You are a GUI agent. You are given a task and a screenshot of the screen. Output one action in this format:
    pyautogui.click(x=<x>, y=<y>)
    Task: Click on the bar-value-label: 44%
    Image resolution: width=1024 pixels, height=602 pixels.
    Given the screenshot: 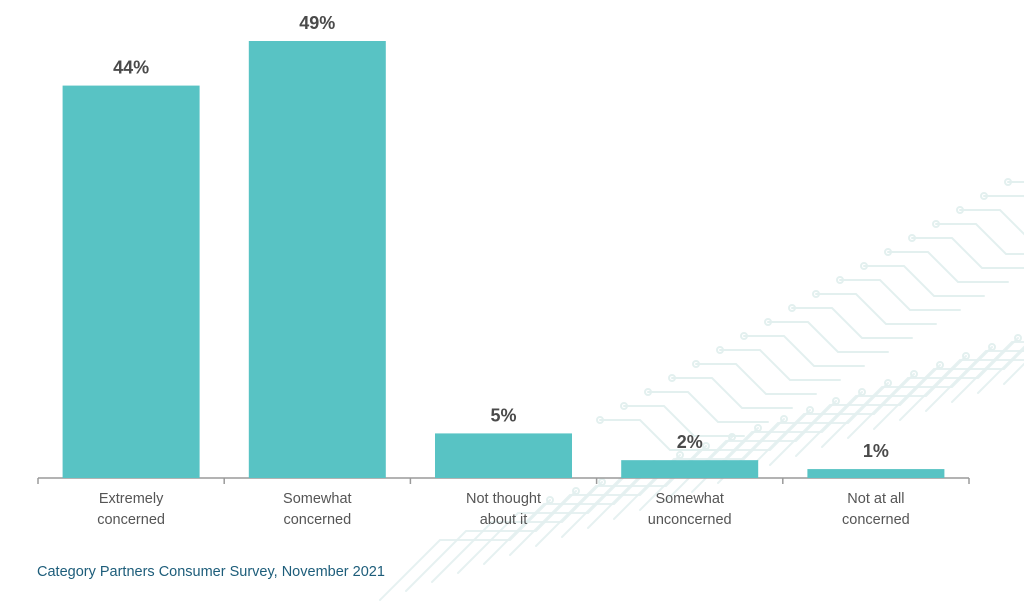 What is the action you would take?
    pyautogui.click(x=131, y=68)
    